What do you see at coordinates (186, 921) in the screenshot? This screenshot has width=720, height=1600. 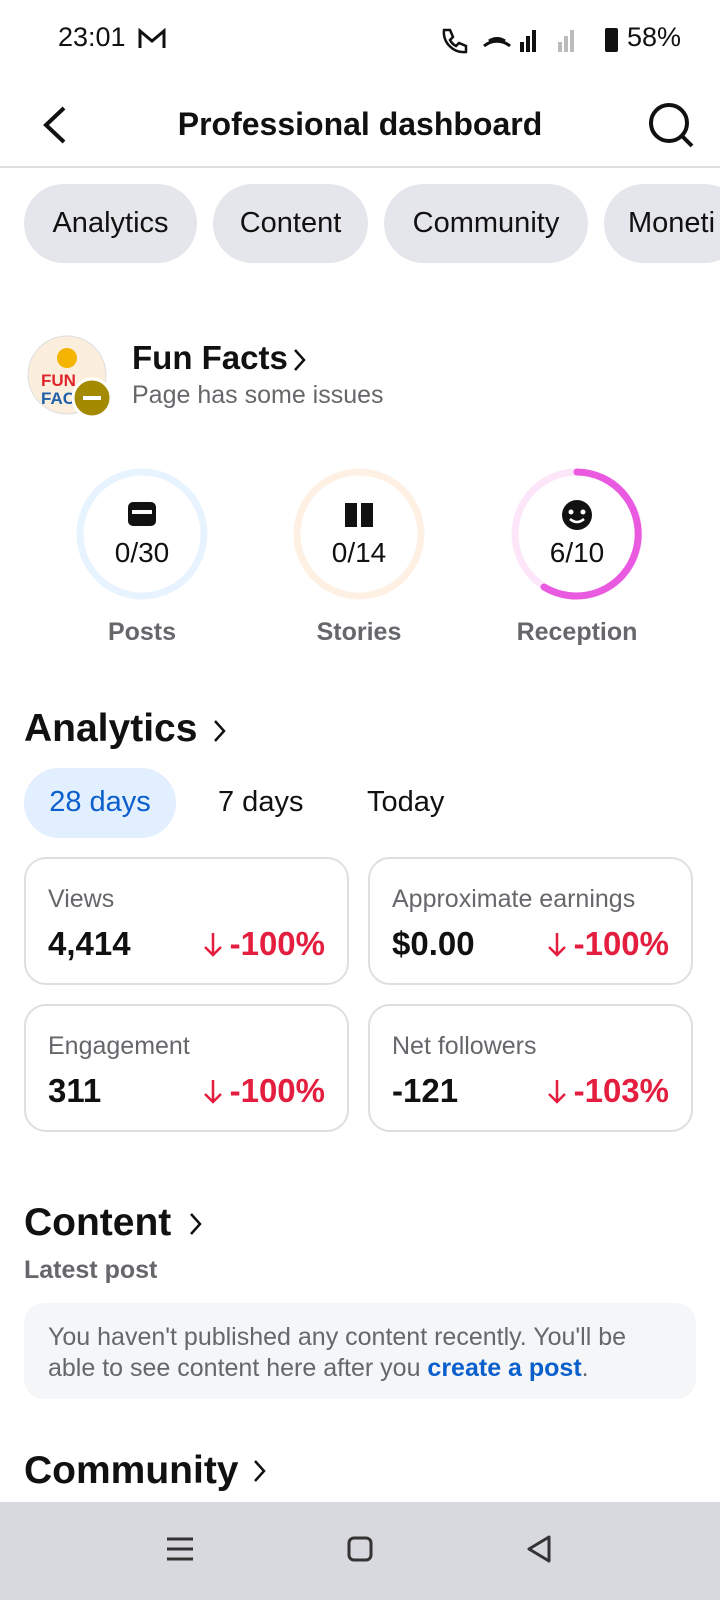 I see `metric-card: Views 4,414 -100%` at bounding box center [186, 921].